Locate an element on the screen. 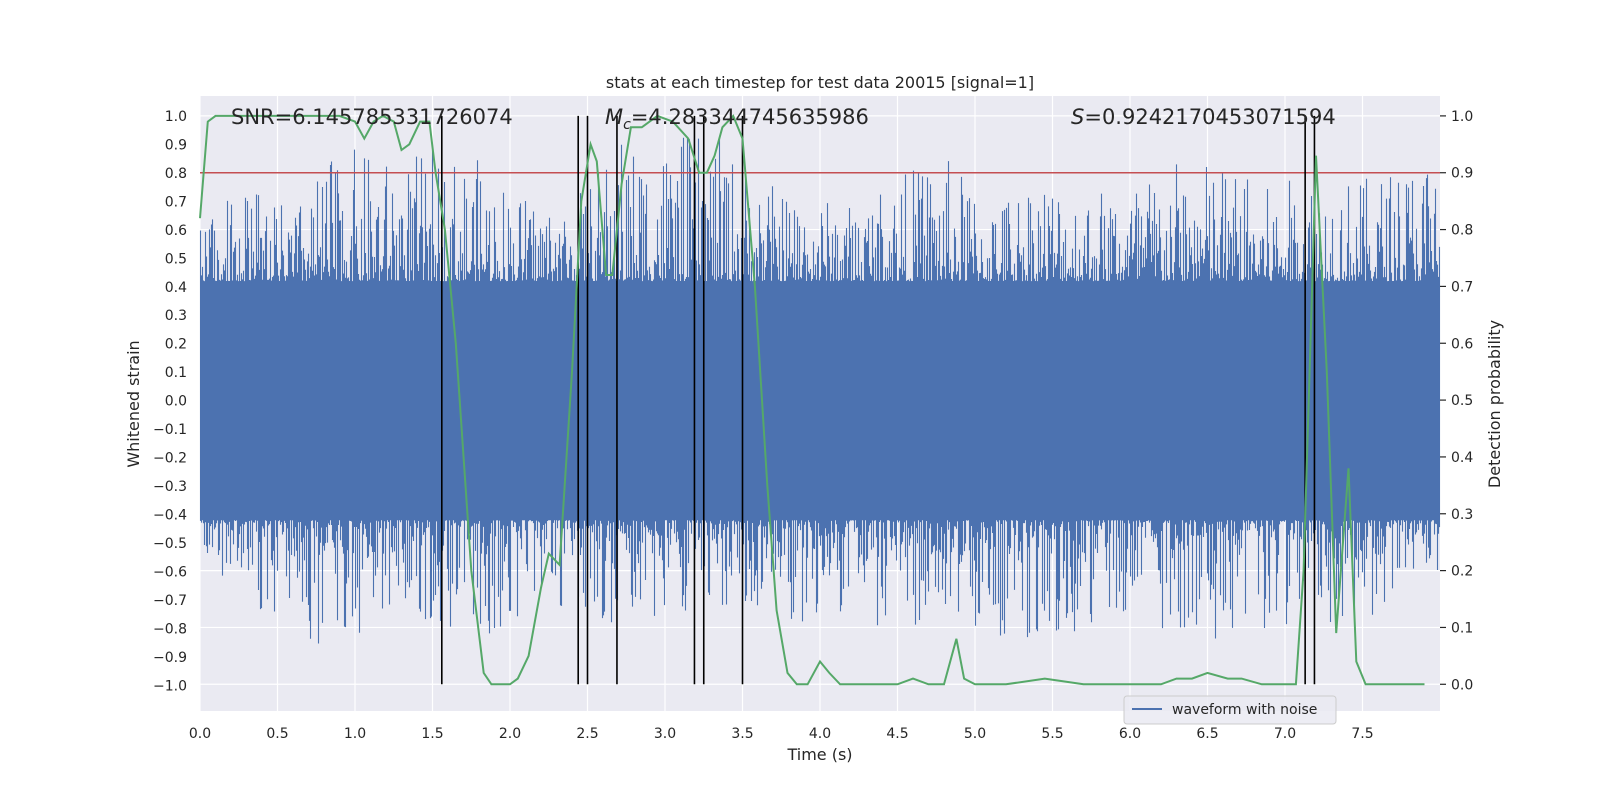 The height and width of the screenshot is (800, 1600). x-tick-label: 1.0 is located at coordinates (355, 734).